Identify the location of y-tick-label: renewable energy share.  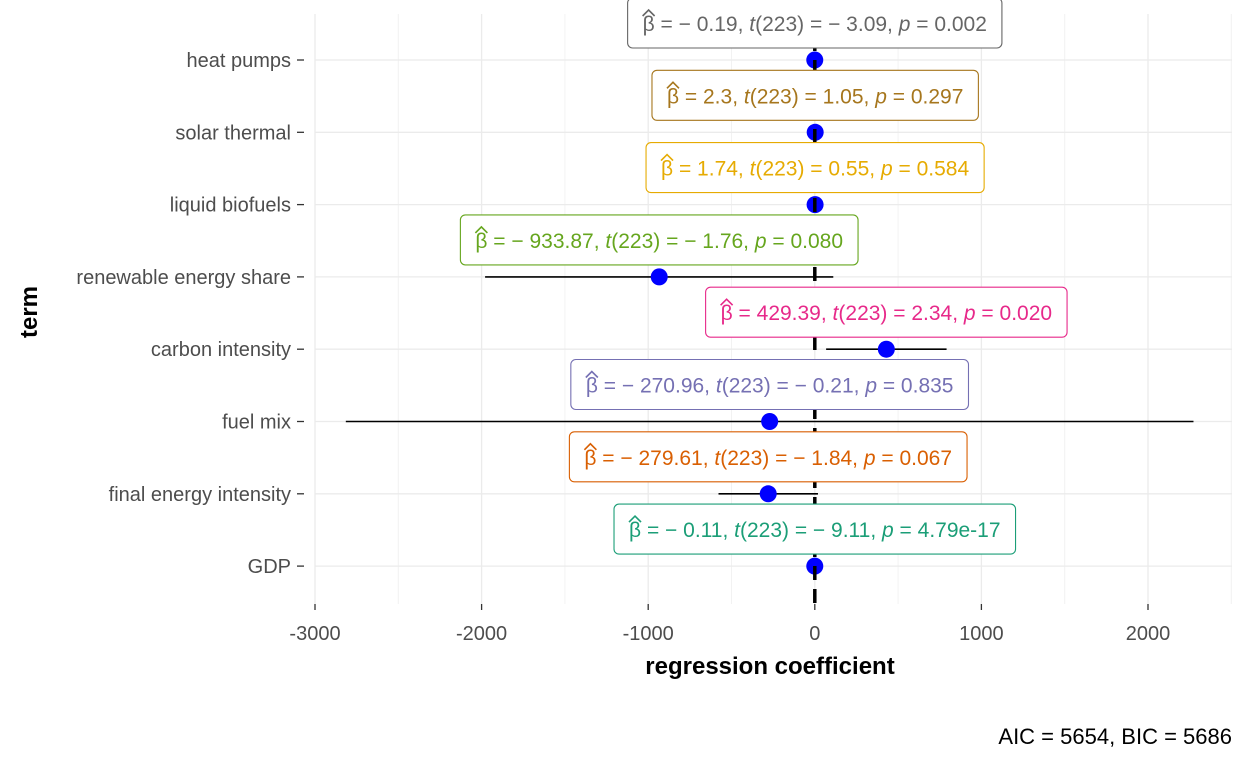
(183, 278).